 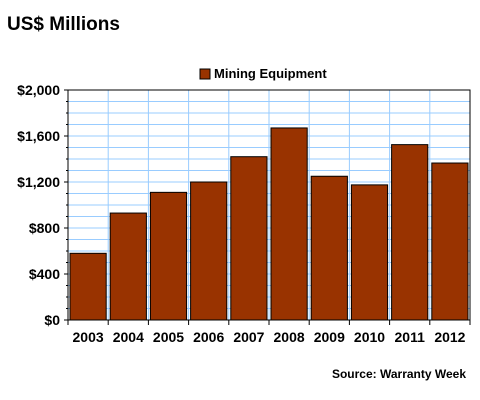 What do you see at coordinates (88, 286) in the screenshot?
I see `bar-2003` at bounding box center [88, 286].